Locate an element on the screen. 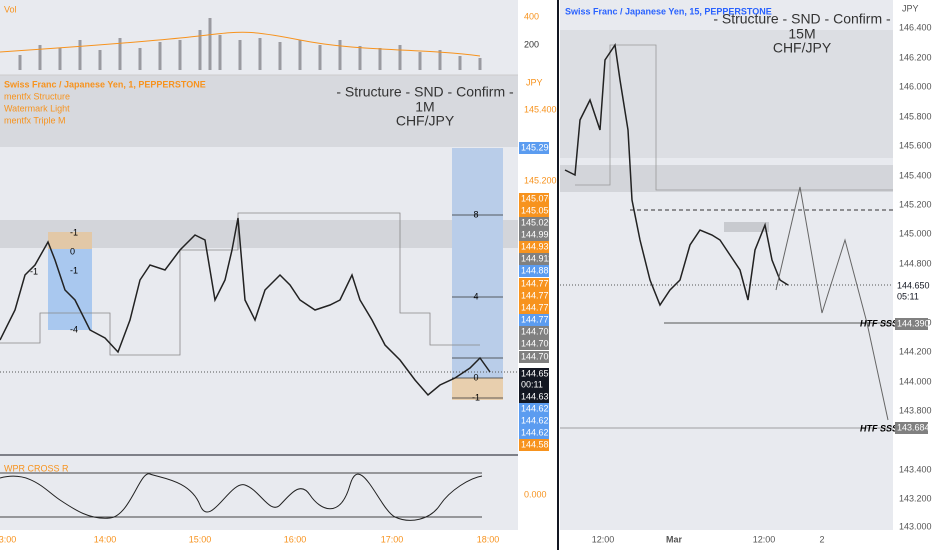 Image resolution: width=932 pixels, height=550 pixels. x-tick-label: Mar is located at coordinates (674, 539).